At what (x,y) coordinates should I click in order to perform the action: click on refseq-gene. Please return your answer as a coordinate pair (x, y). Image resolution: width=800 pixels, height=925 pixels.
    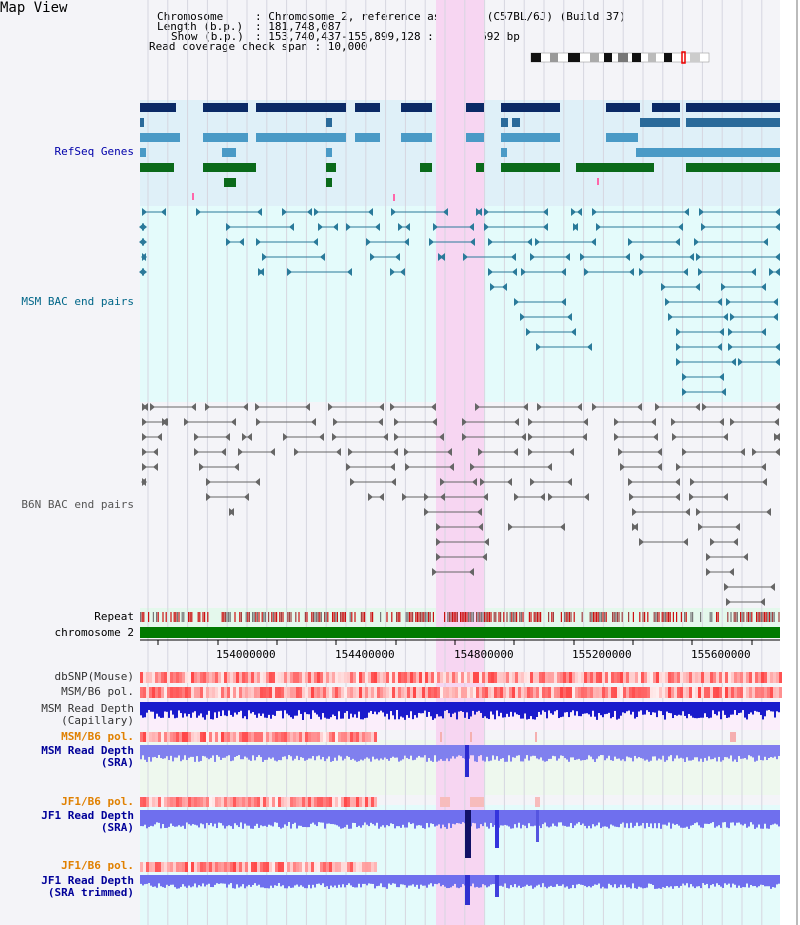
    Looking at the image, I should click on (229, 152).